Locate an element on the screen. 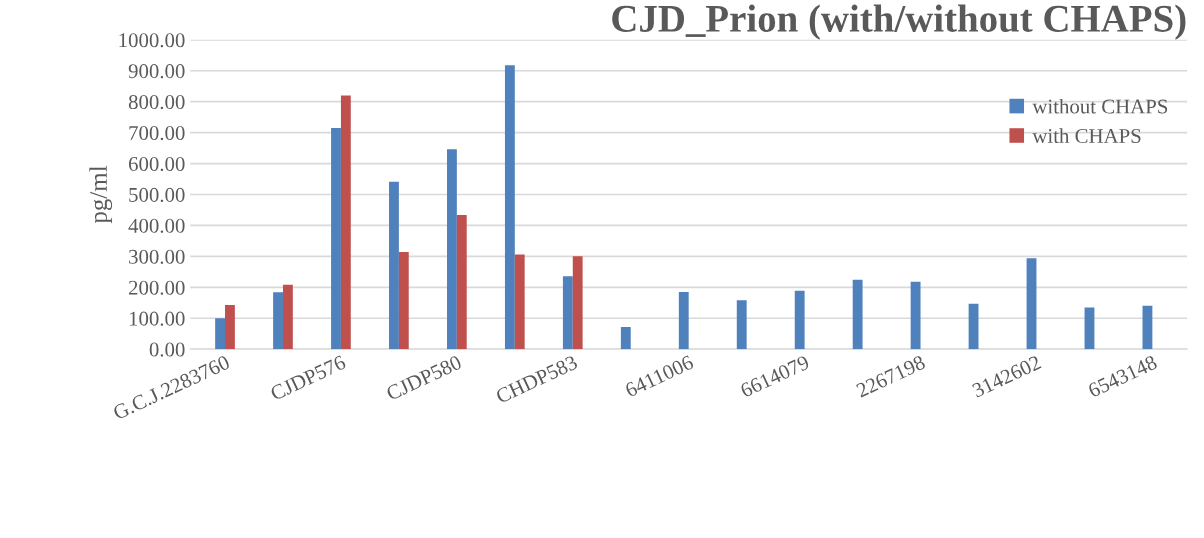  y-tick-label: 600.00 is located at coordinates (156, 164).